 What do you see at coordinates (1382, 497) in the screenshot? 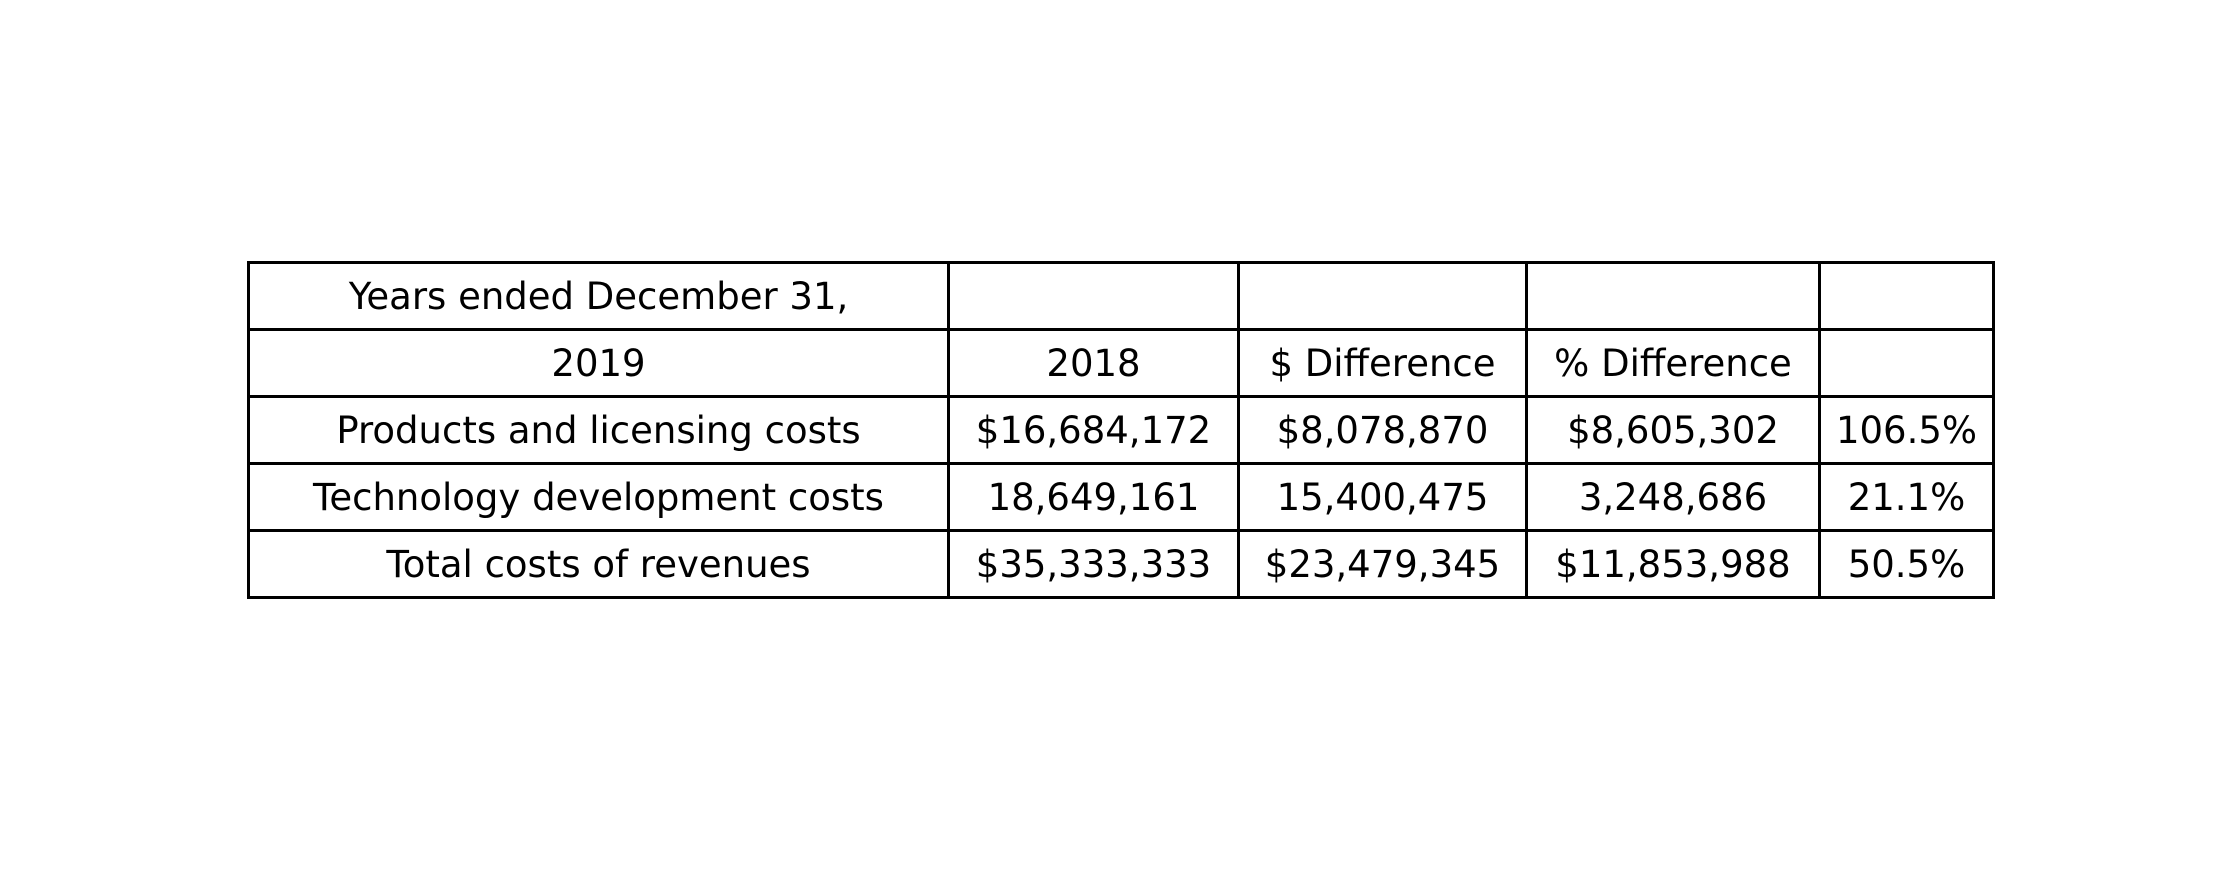
I see `table-cell: 15,400,475` at bounding box center [1382, 497].